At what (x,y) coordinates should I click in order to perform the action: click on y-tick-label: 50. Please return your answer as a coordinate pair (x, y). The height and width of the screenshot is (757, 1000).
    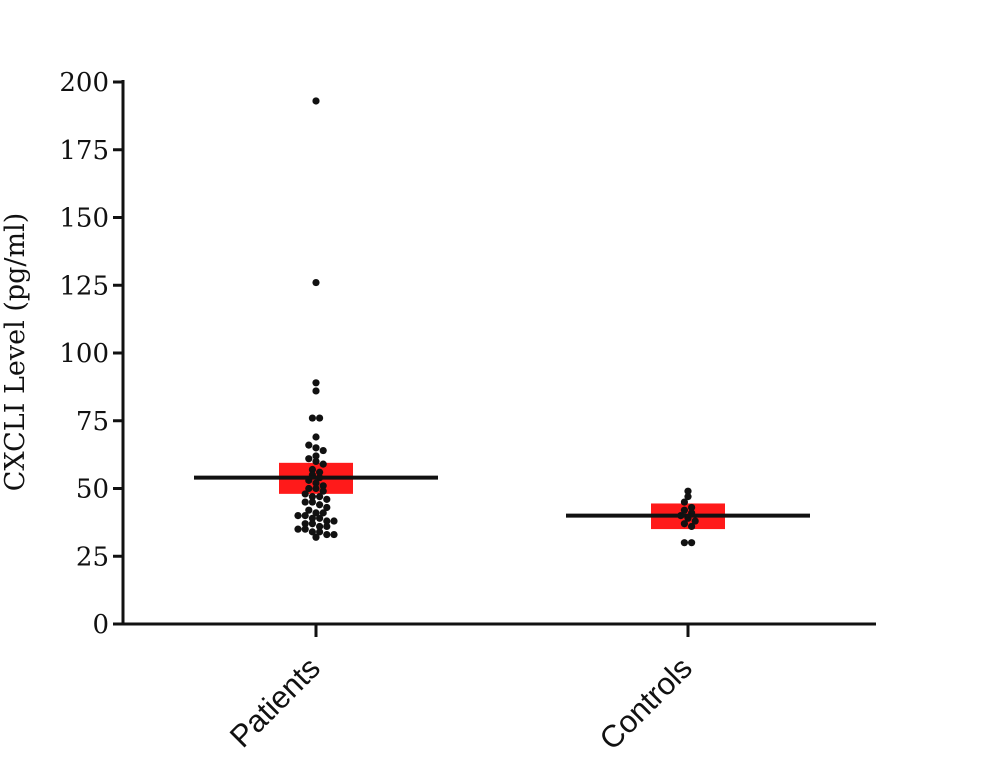
    Looking at the image, I should click on (92, 490).